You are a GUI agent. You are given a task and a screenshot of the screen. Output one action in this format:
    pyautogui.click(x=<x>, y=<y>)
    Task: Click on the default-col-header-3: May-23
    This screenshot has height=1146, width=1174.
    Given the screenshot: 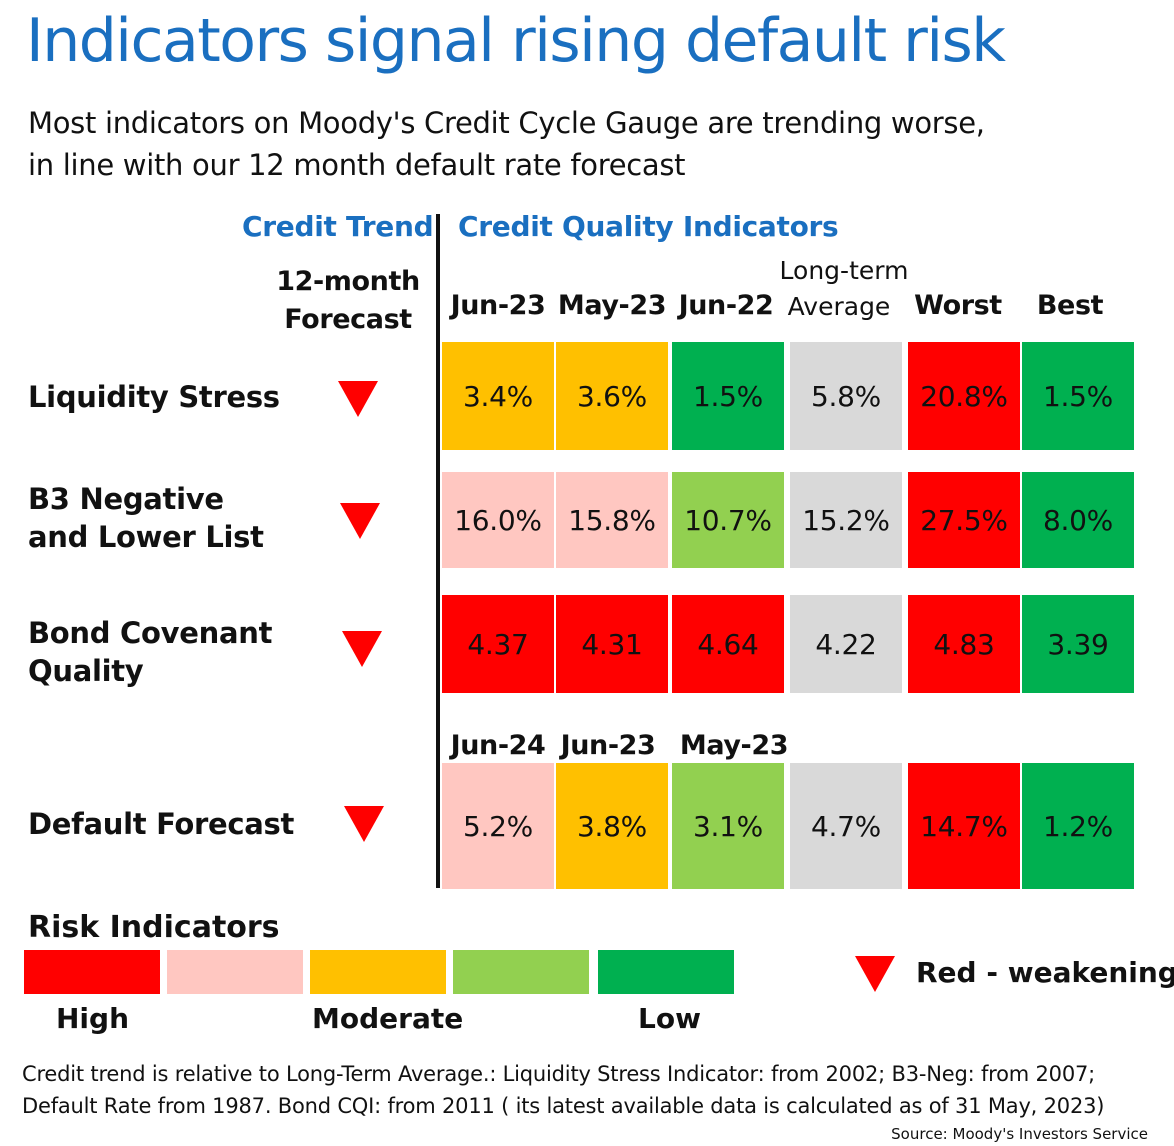 What is the action you would take?
    pyautogui.click(x=734, y=745)
    